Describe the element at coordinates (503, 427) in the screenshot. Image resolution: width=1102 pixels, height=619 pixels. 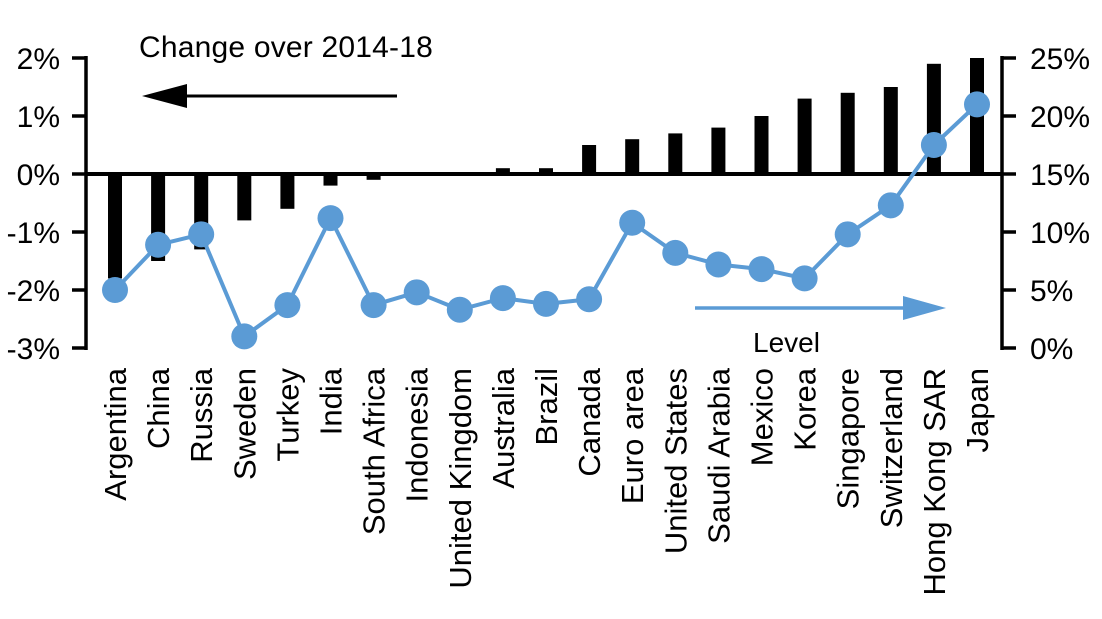
I see `xlabel-australia: Australia` at that location.